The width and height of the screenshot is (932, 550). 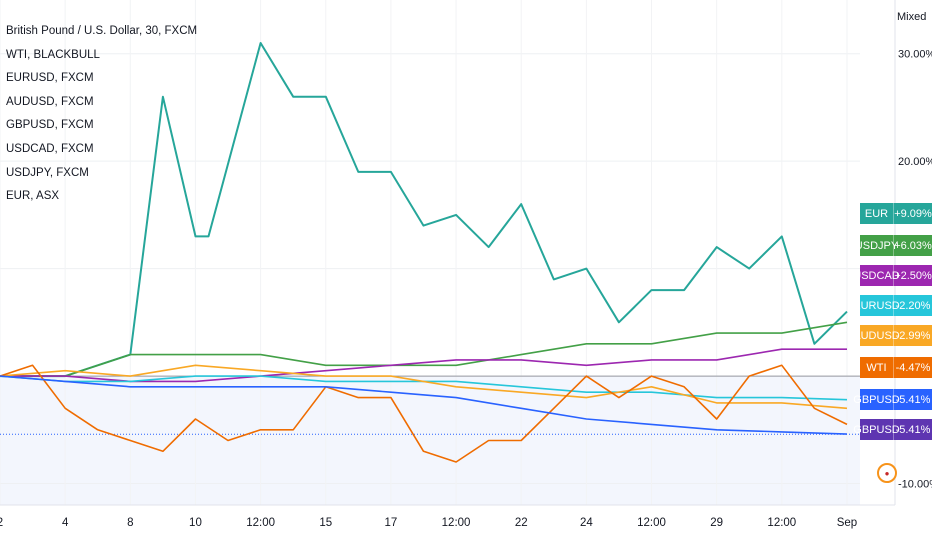 I want to click on badge-value: +2.50%, so click(x=912, y=275).